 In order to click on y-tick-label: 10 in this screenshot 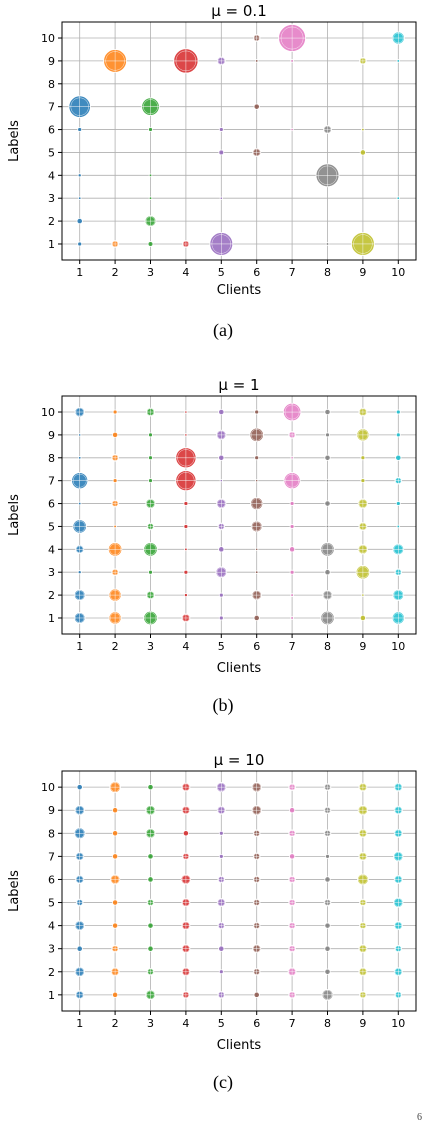, I will do `click(48, 412)`.